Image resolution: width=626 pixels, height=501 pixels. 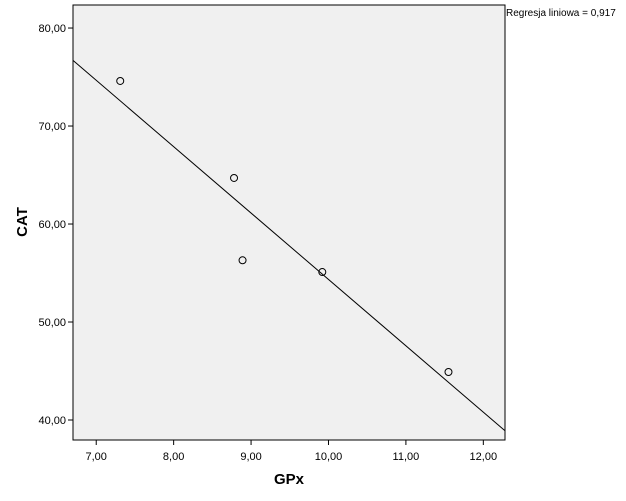 What do you see at coordinates (22, 222) in the screenshot?
I see `y-axis-title: CAT` at bounding box center [22, 222].